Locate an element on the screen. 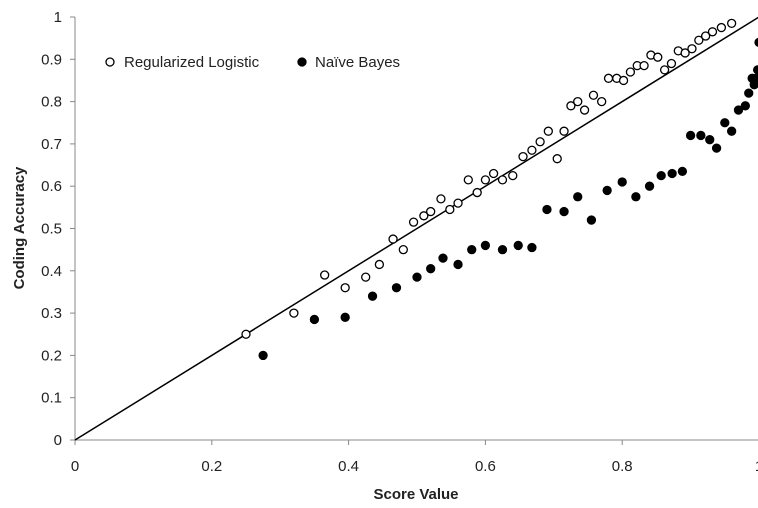  y-tick-label: 0.5 is located at coordinates (51, 229).